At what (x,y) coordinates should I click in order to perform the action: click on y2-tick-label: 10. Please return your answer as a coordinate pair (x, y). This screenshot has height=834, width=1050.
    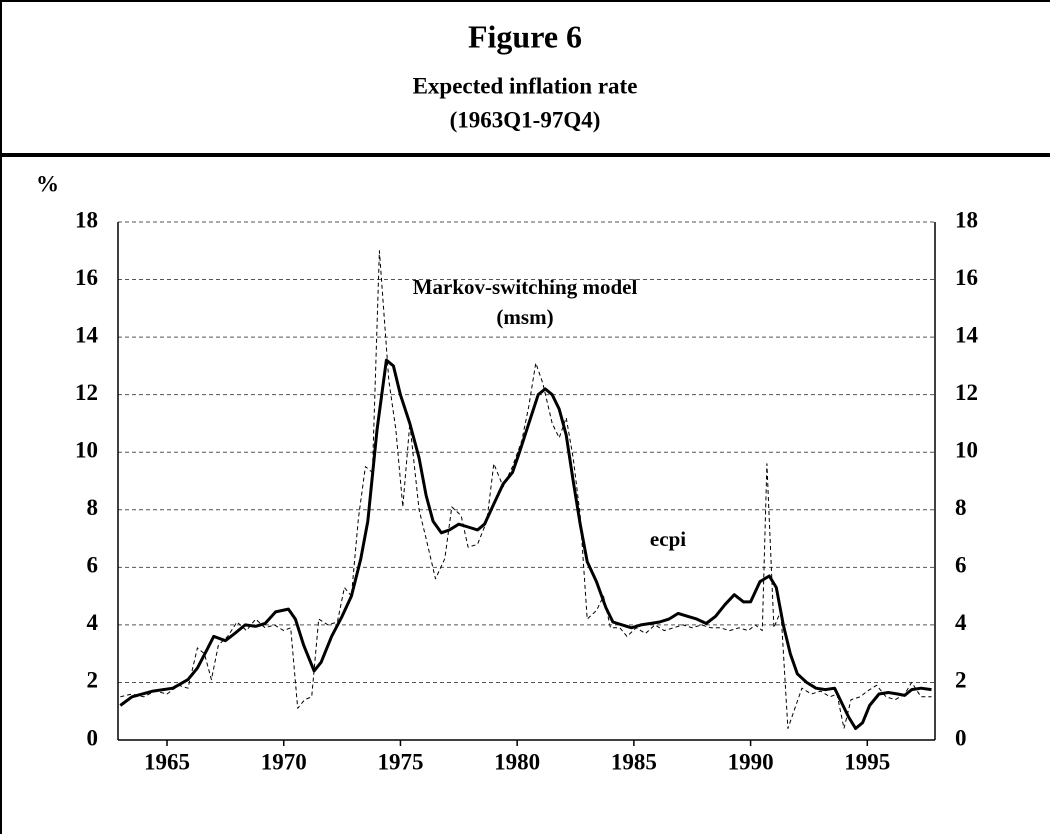
    Looking at the image, I should click on (966, 450).